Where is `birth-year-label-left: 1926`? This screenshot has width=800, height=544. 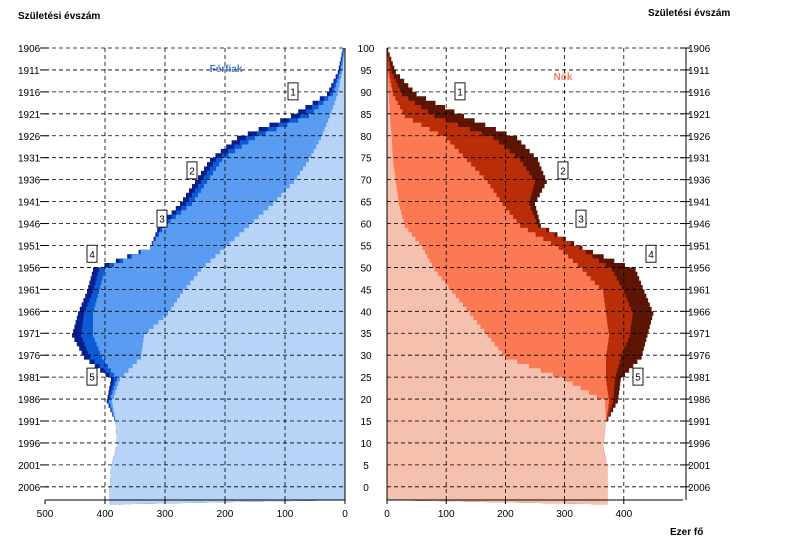 birth-year-label-left: 1926 is located at coordinates (29, 137).